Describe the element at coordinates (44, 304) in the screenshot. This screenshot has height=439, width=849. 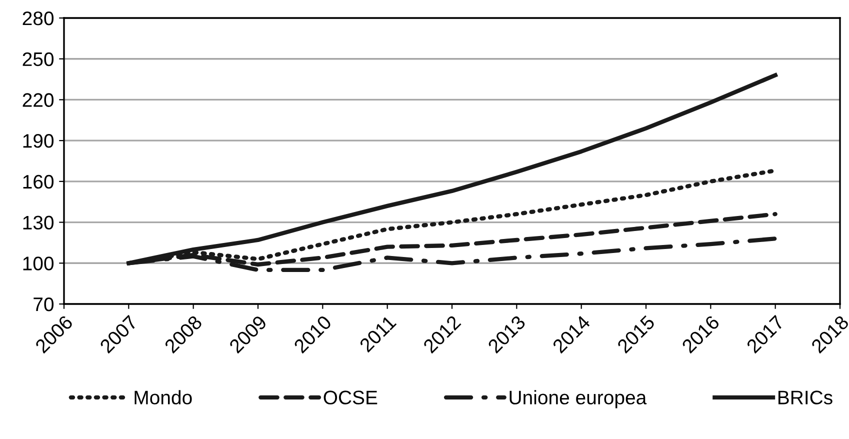
I see `y-tick-label: 70` at that location.